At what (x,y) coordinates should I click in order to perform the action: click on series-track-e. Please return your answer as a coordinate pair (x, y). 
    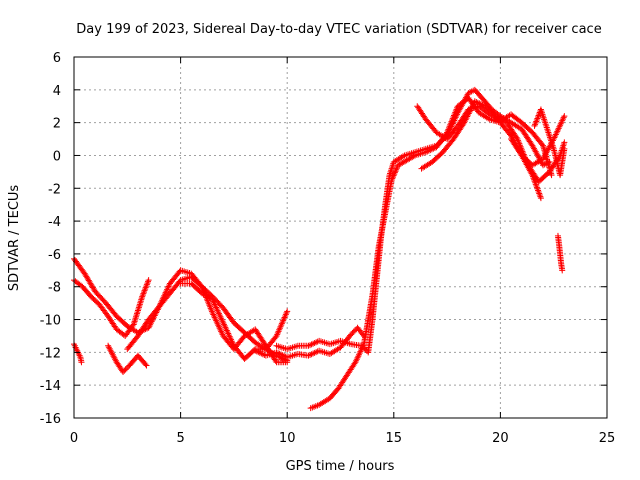
    Looking at the image, I should click on (207, 319).